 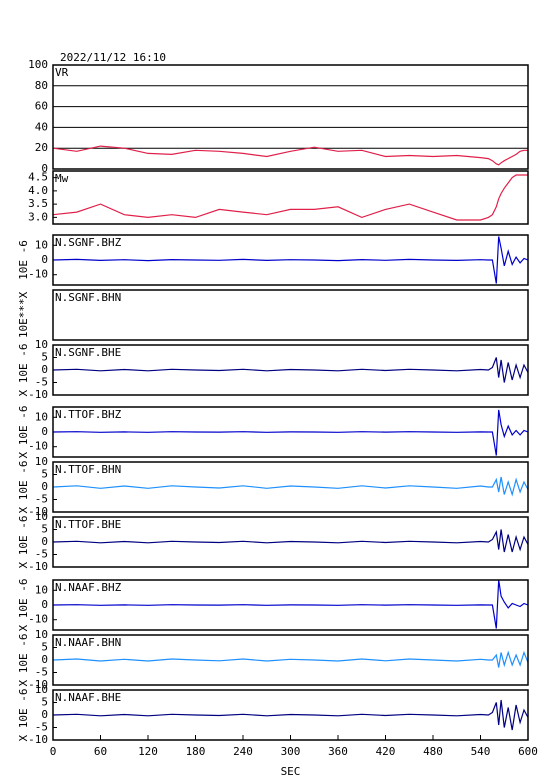 What do you see at coordinates (481, 751) in the screenshot?
I see `x-tick-label: 540` at bounding box center [481, 751].